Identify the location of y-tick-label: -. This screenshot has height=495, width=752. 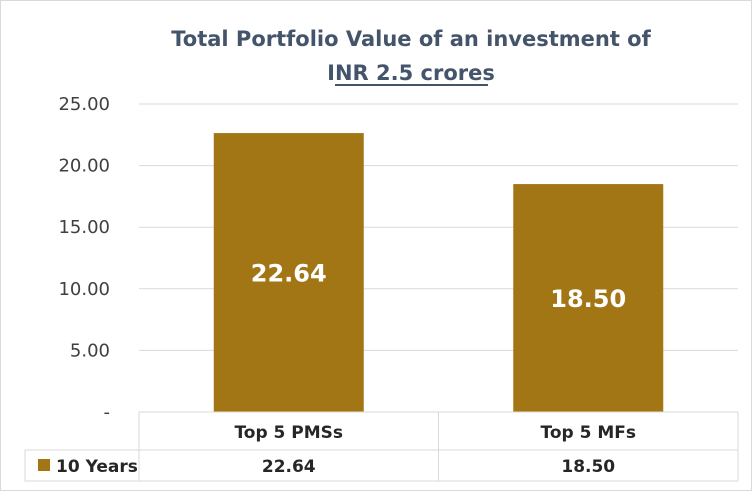
(107, 412).